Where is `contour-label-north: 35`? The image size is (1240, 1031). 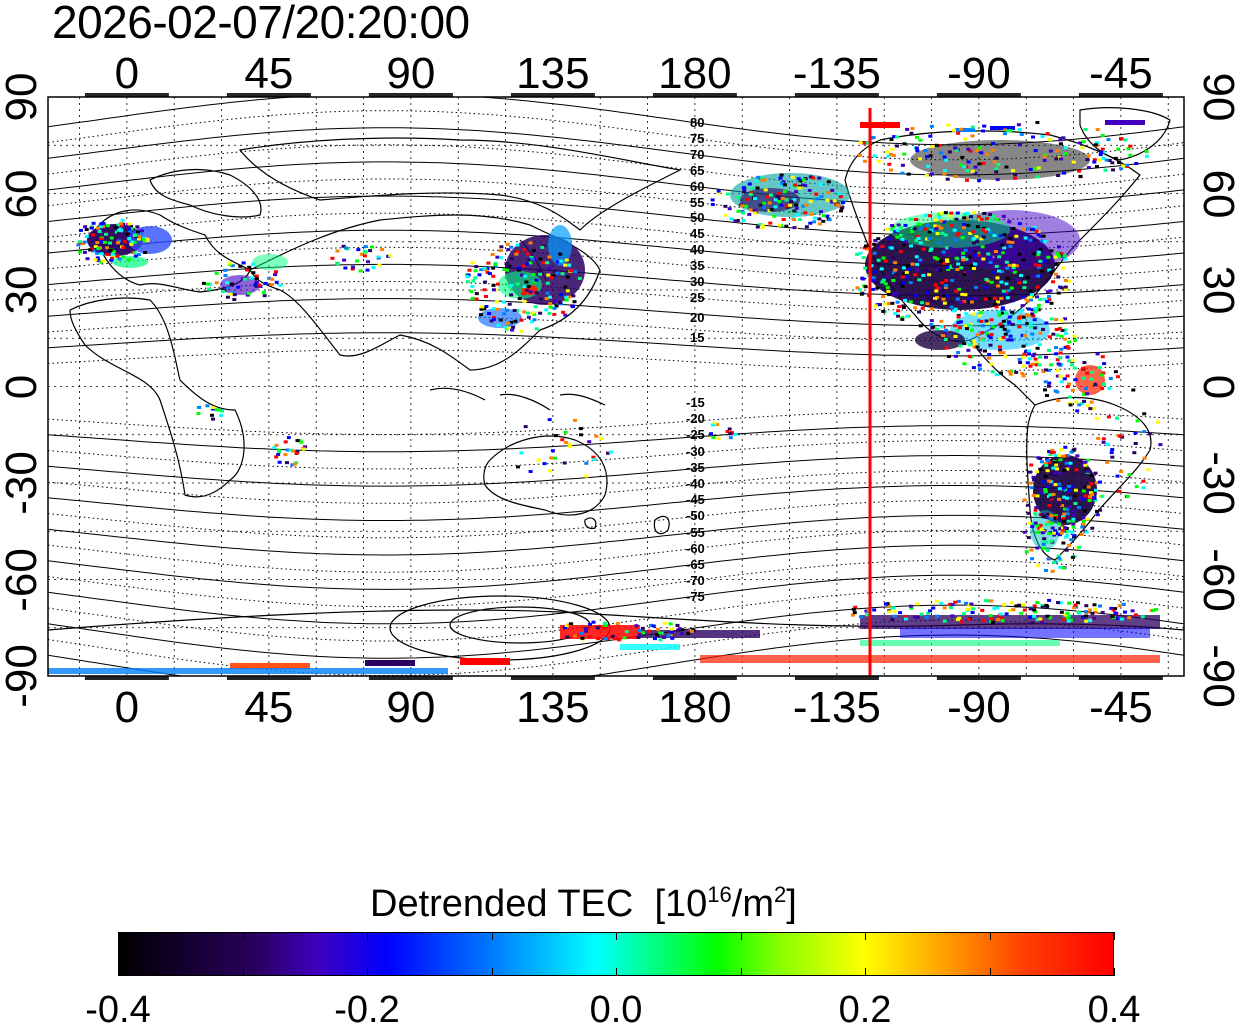 contour-label-north: 35 is located at coordinates (697, 266).